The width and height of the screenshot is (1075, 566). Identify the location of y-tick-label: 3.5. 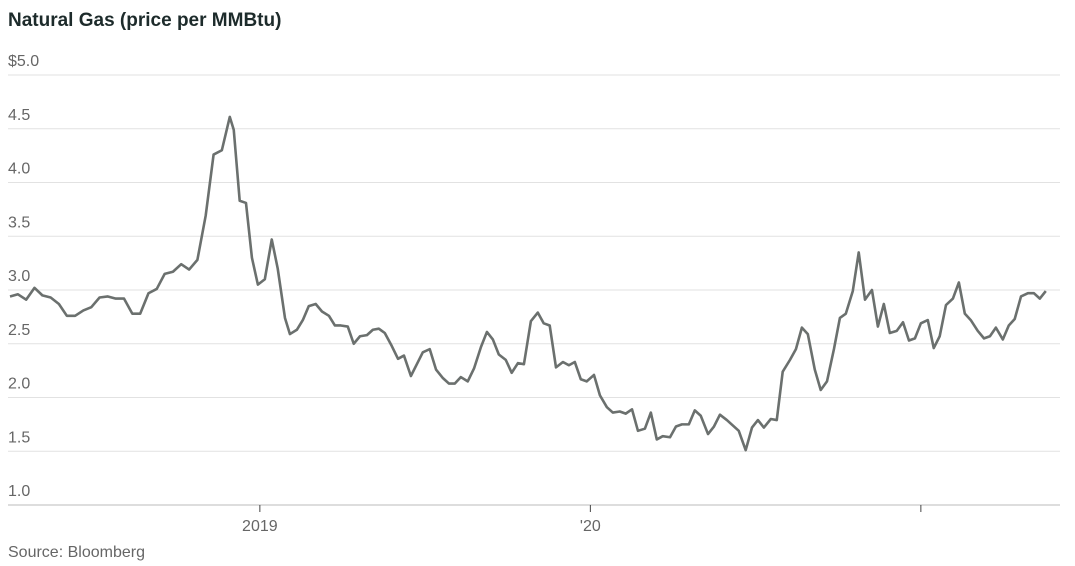
(19, 222).